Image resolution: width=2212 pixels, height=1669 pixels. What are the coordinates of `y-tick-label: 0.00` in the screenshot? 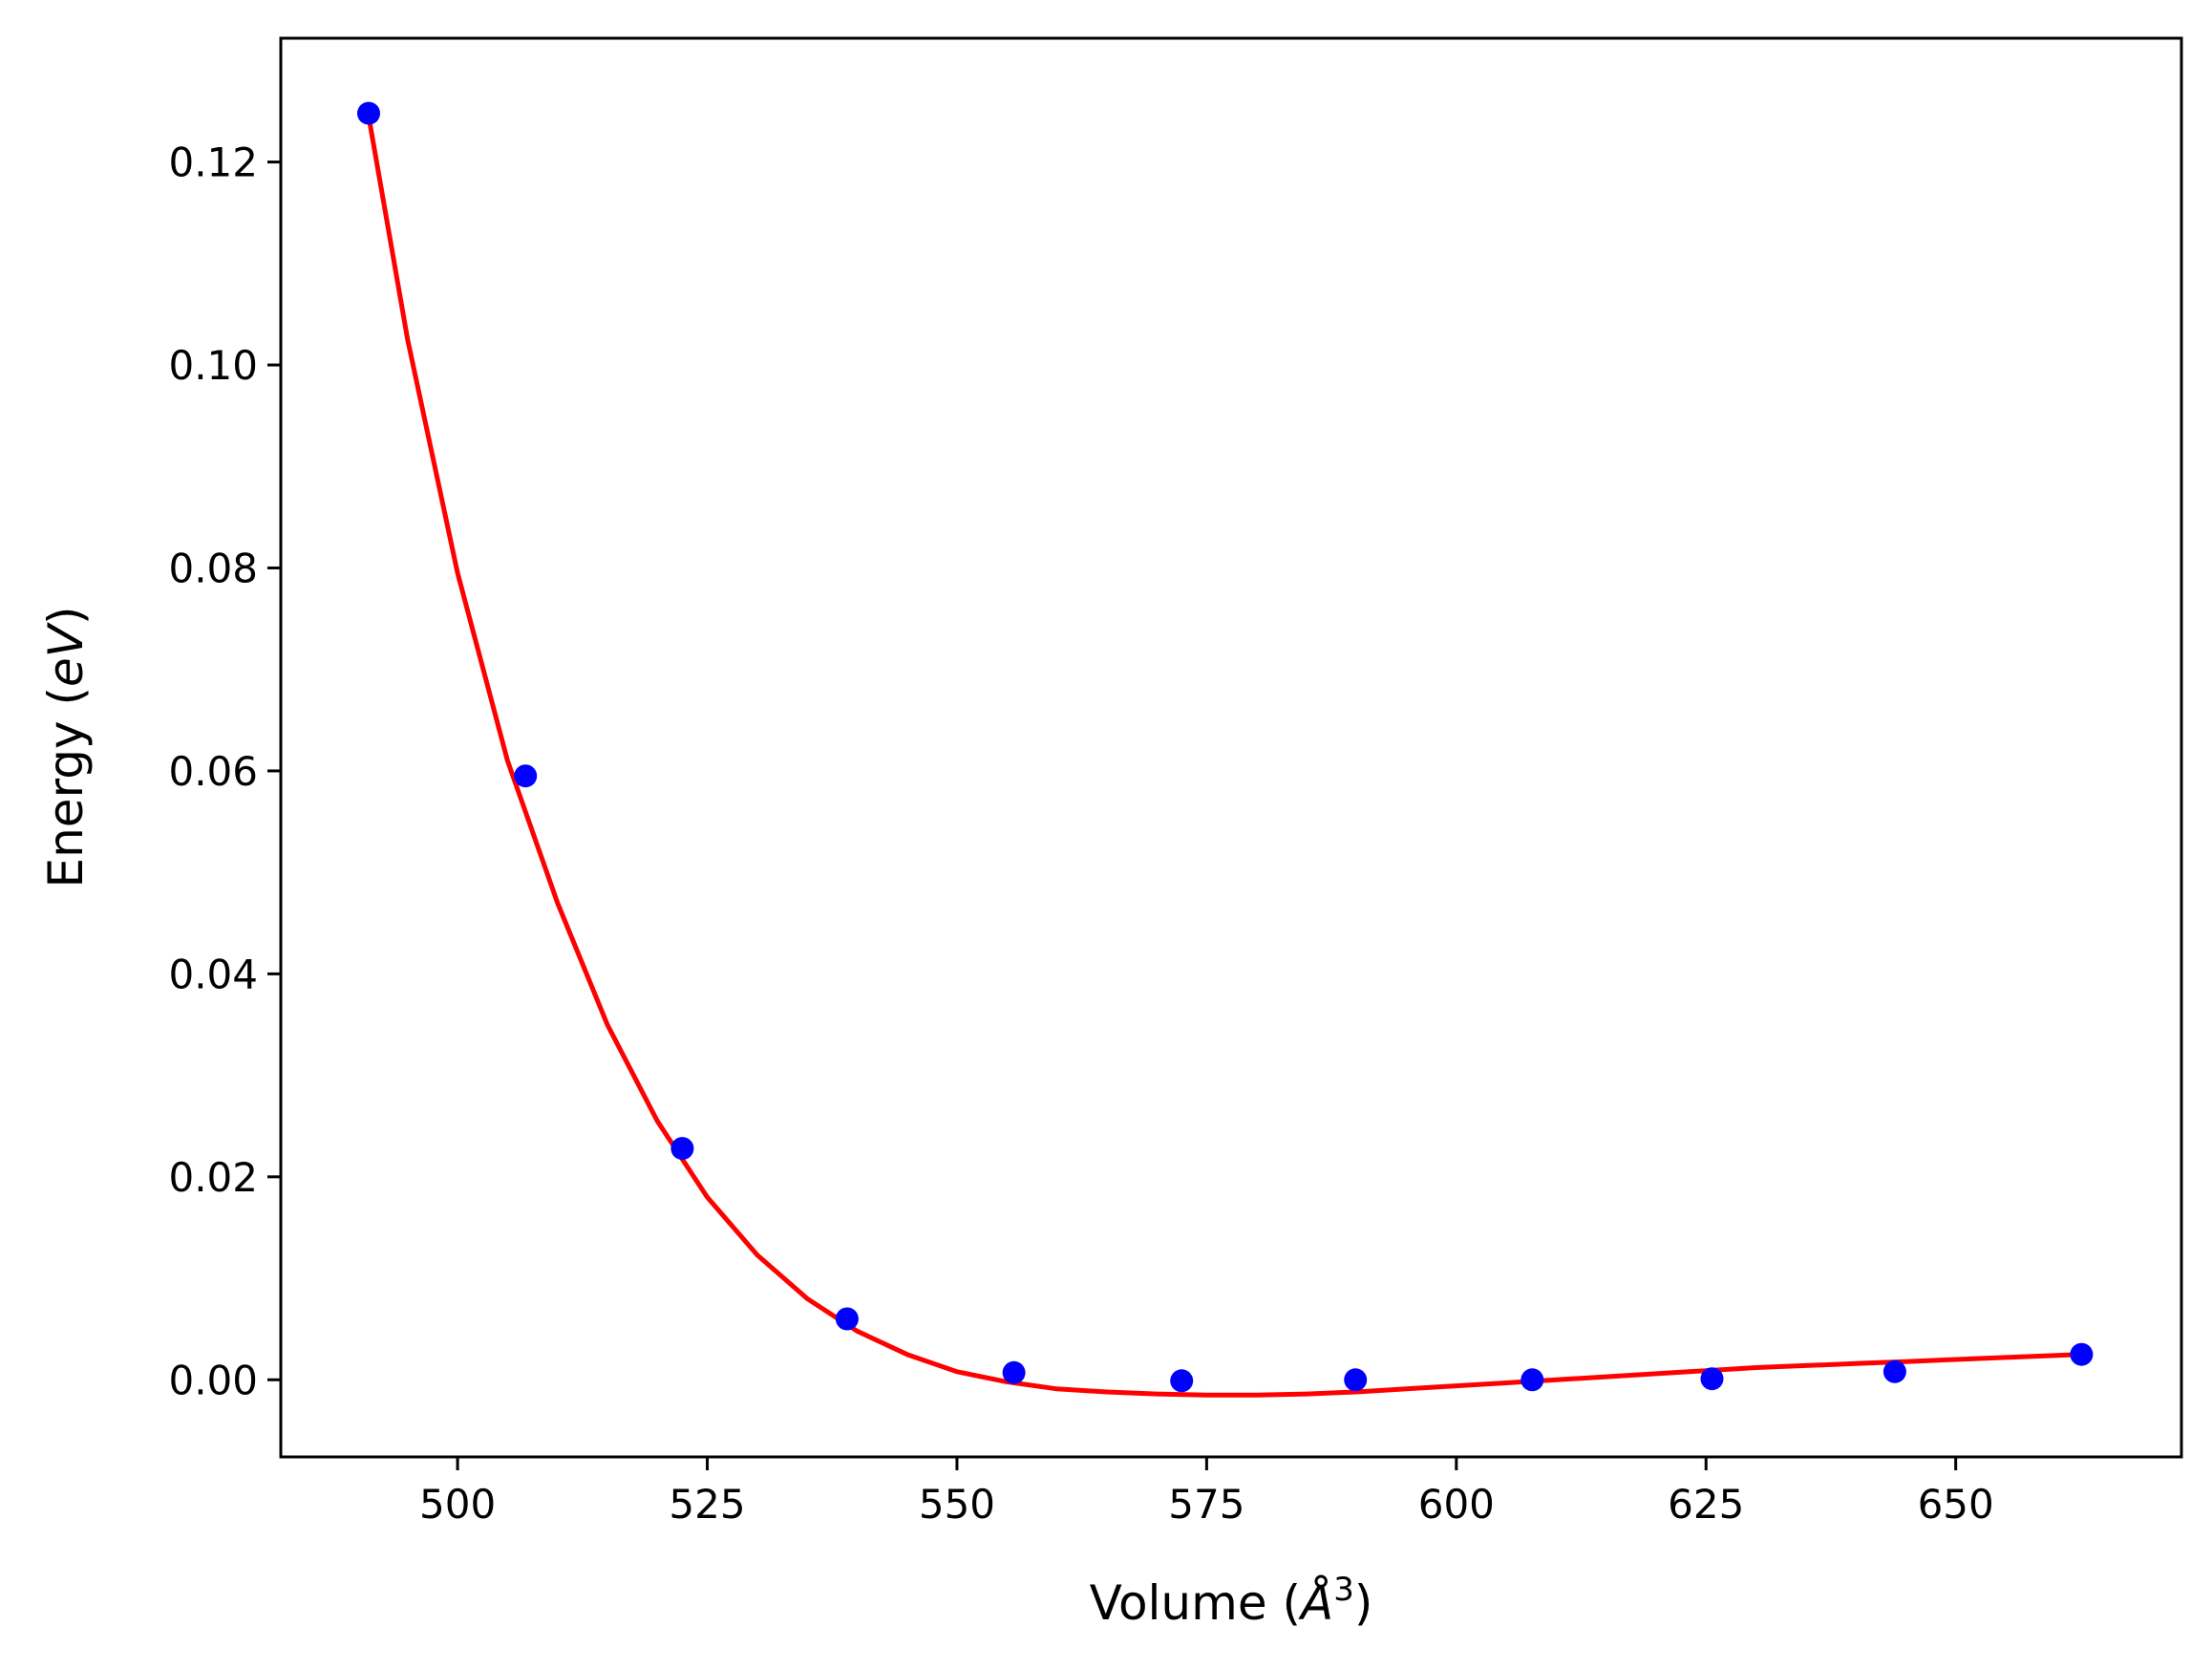 It's located at (213, 1380).